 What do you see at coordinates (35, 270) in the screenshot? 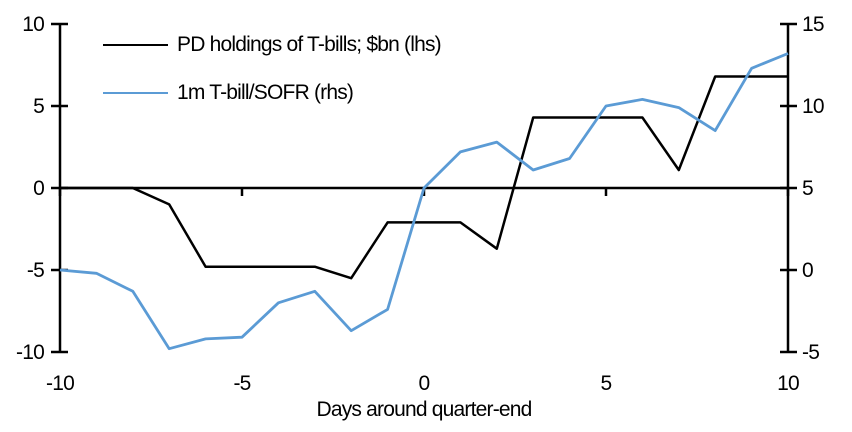
I see `left-axis-tick-label: -5` at bounding box center [35, 270].